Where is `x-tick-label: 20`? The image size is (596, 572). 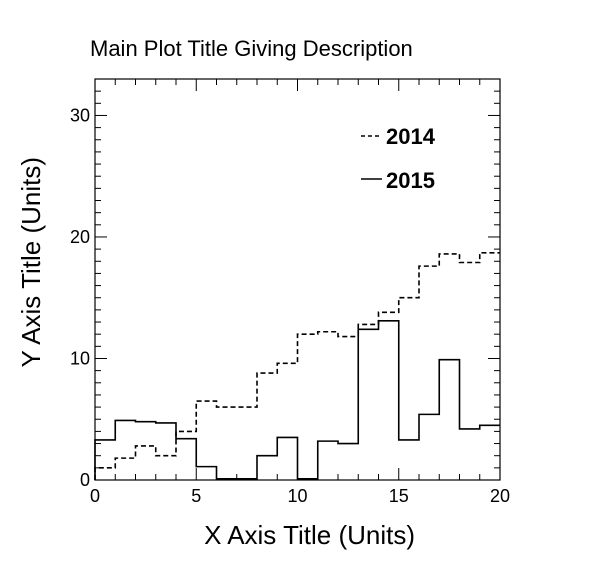
x-tick-label: 20 is located at coordinates (500, 496).